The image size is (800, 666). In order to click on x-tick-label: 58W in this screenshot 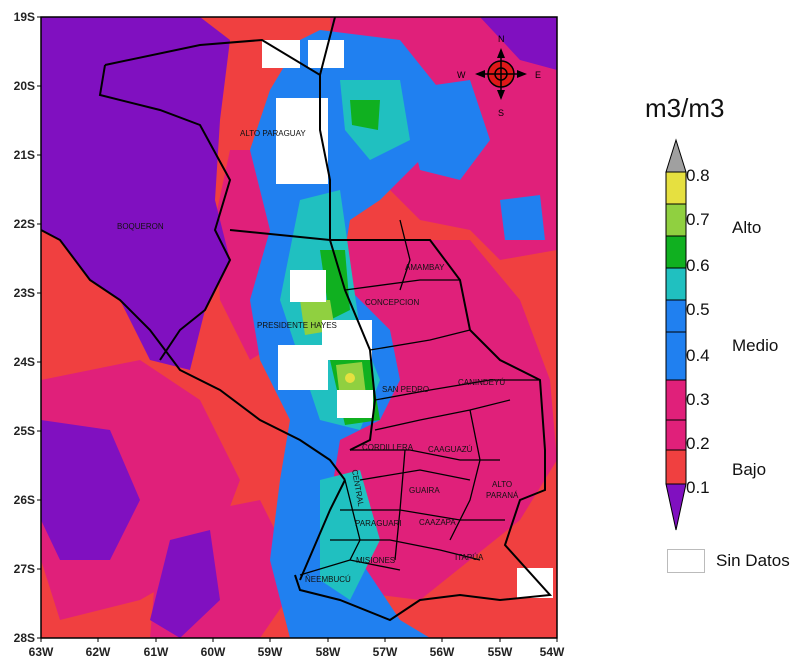, I will do `click(328, 652)`.